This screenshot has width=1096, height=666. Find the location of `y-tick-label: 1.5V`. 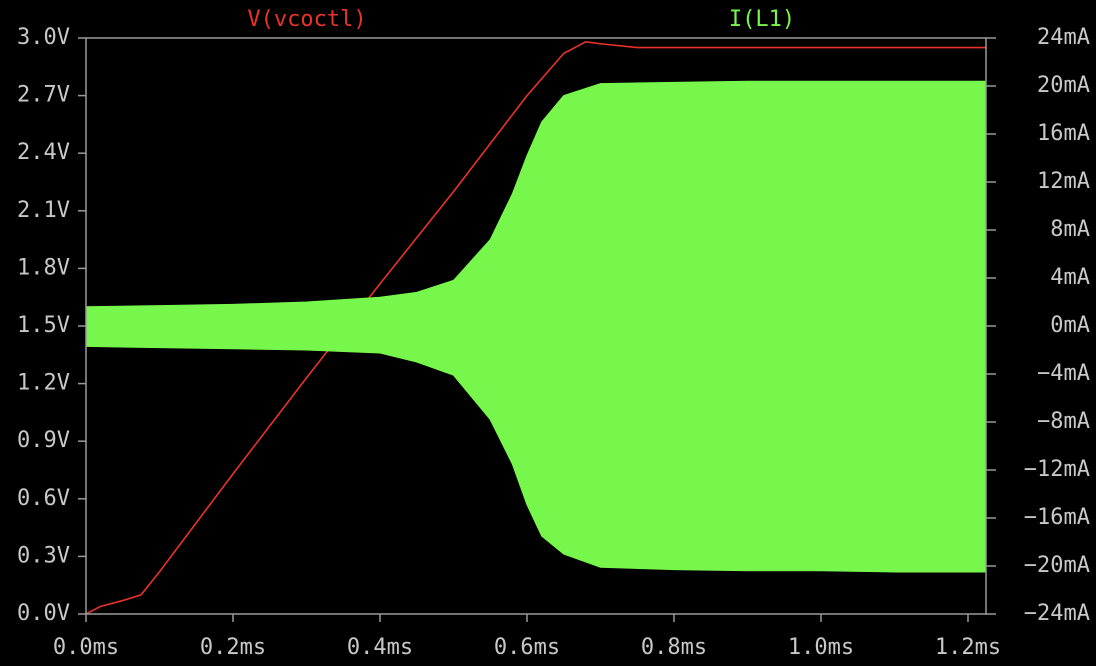

y-tick-label: 1.5V is located at coordinates (43, 325).